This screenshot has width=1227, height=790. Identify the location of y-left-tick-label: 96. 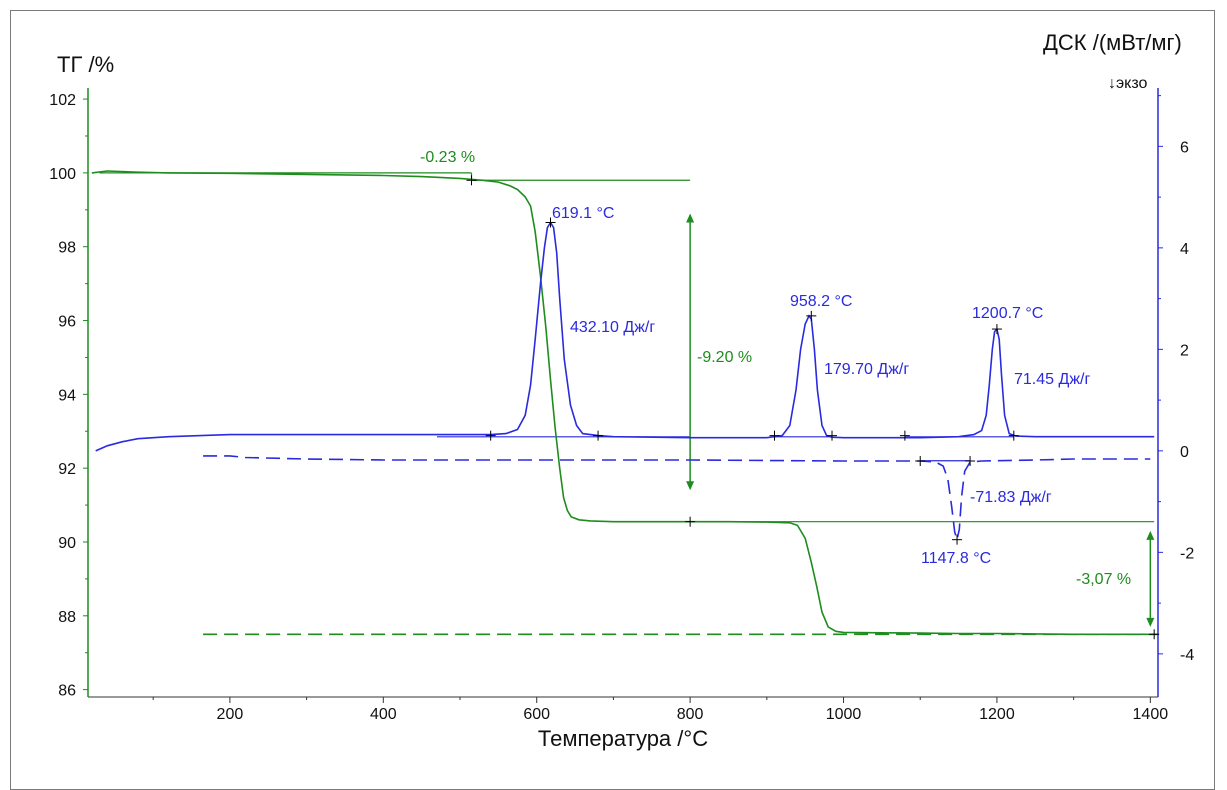
(67, 322).